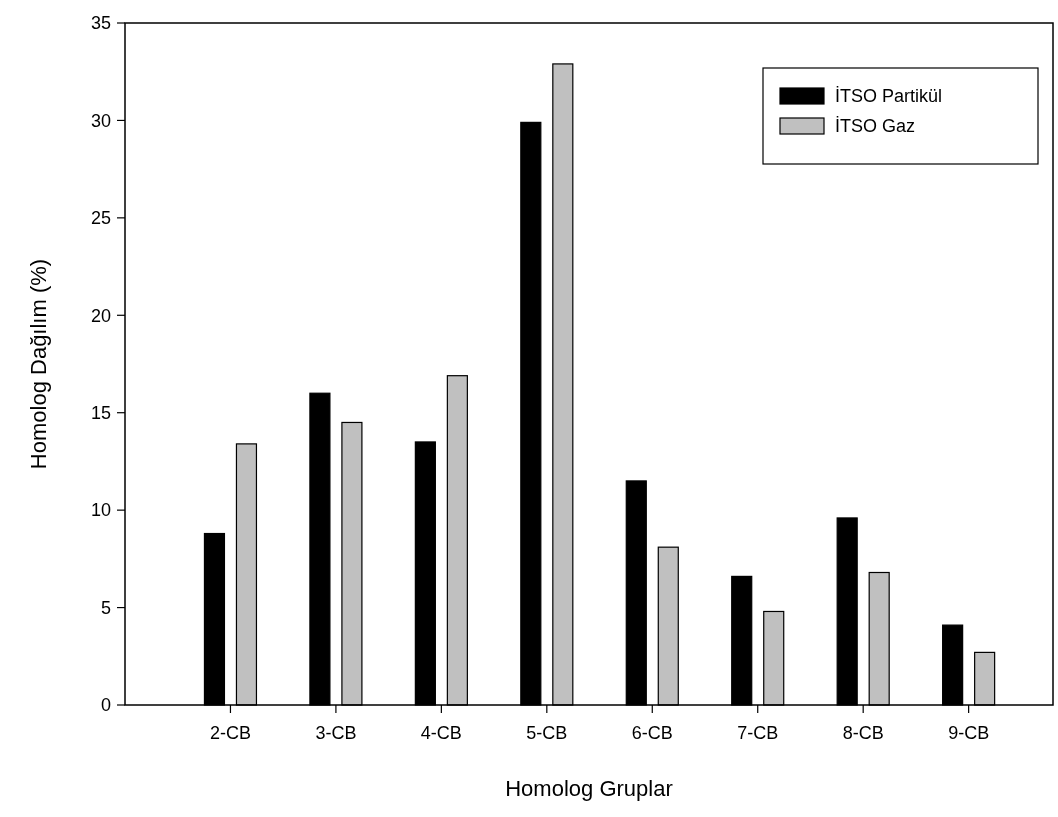 The height and width of the screenshot is (817, 1058). Describe the element at coordinates (100, 23) in the screenshot. I see `y-tick-label: 35` at that location.